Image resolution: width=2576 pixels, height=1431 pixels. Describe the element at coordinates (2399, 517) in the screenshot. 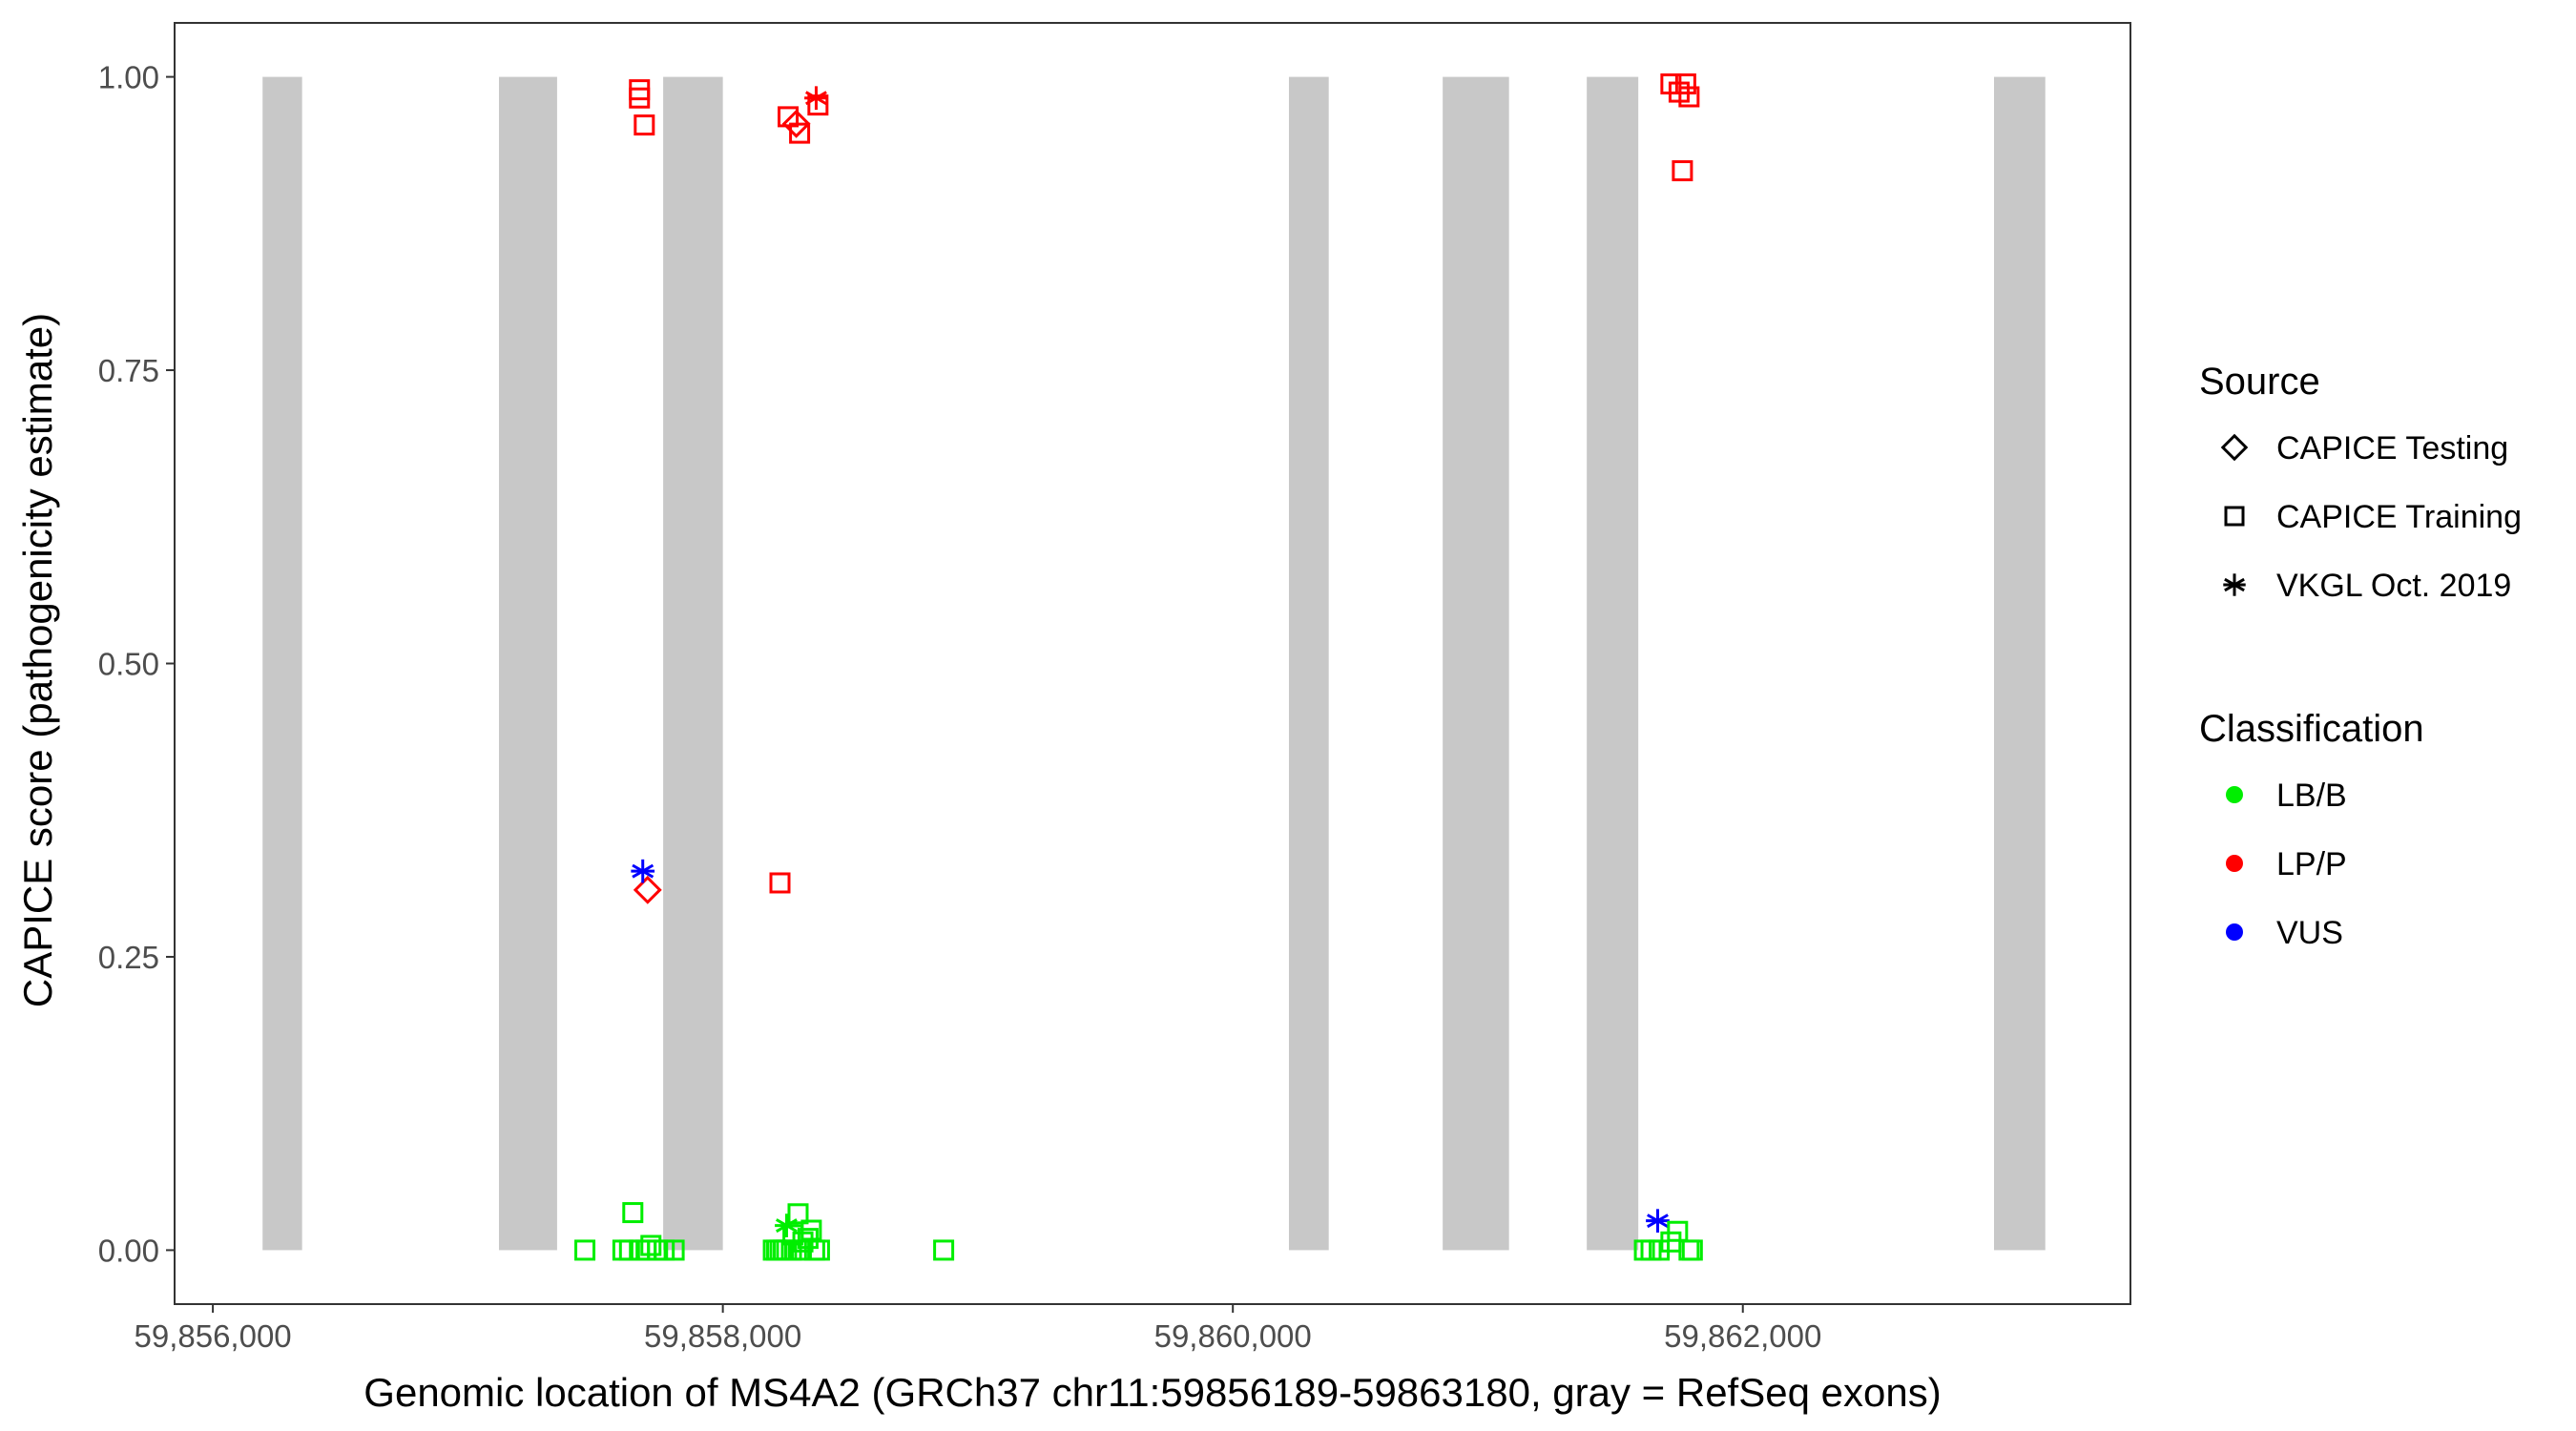

I see `legend-label-source: CAPICE Training` at that location.